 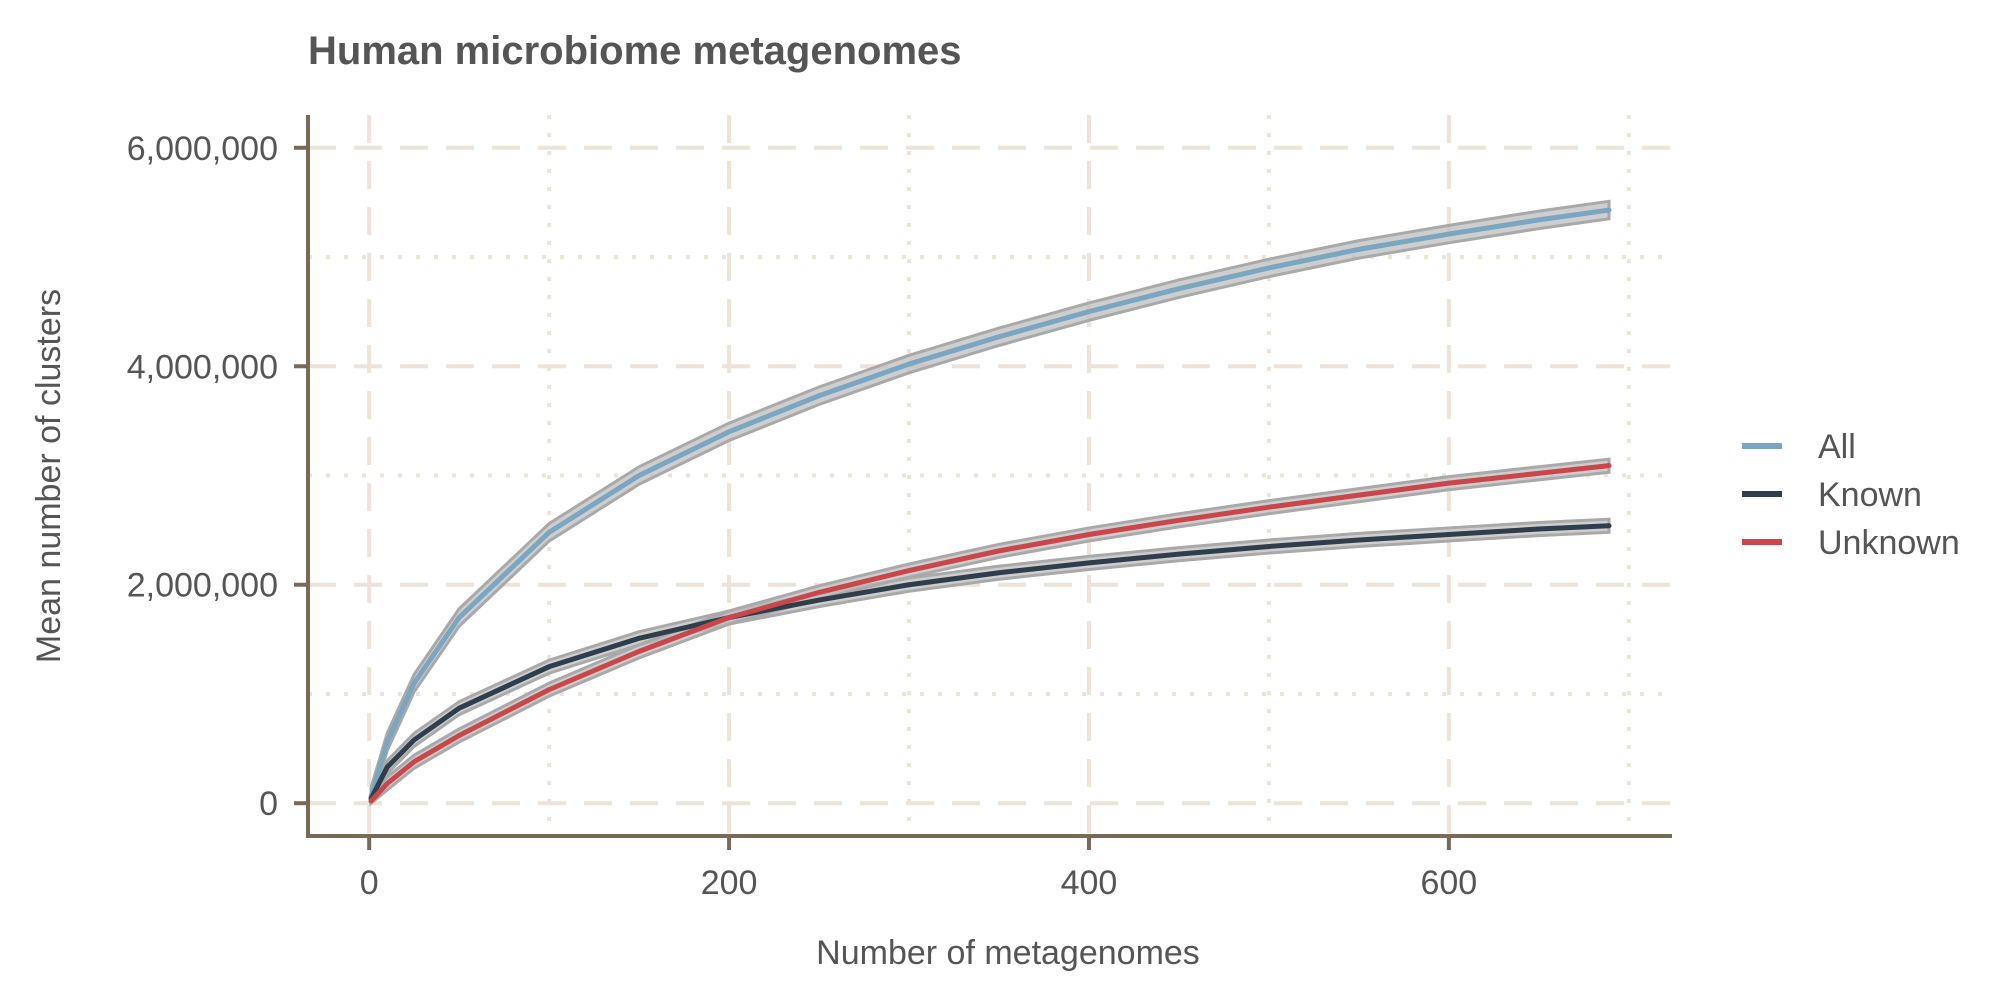 I want to click on y-tick-label: 6,000,000, so click(x=202, y=149).